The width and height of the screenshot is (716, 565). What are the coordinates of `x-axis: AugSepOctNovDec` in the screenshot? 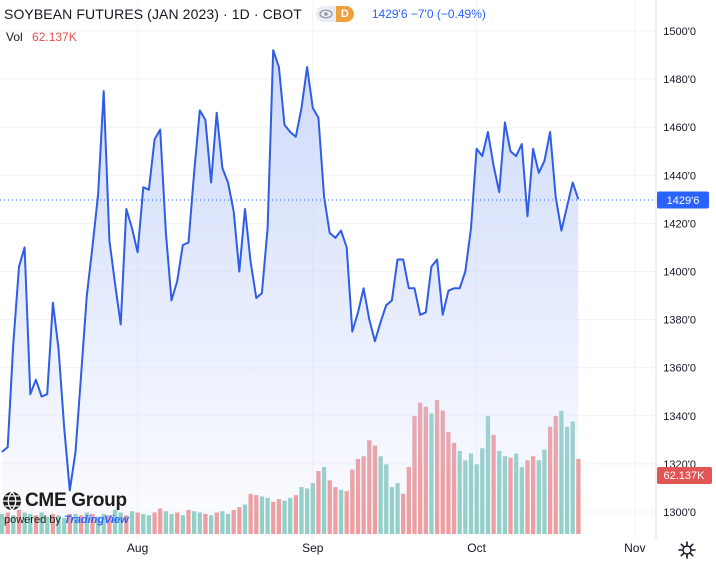 It's located at (386, 548).